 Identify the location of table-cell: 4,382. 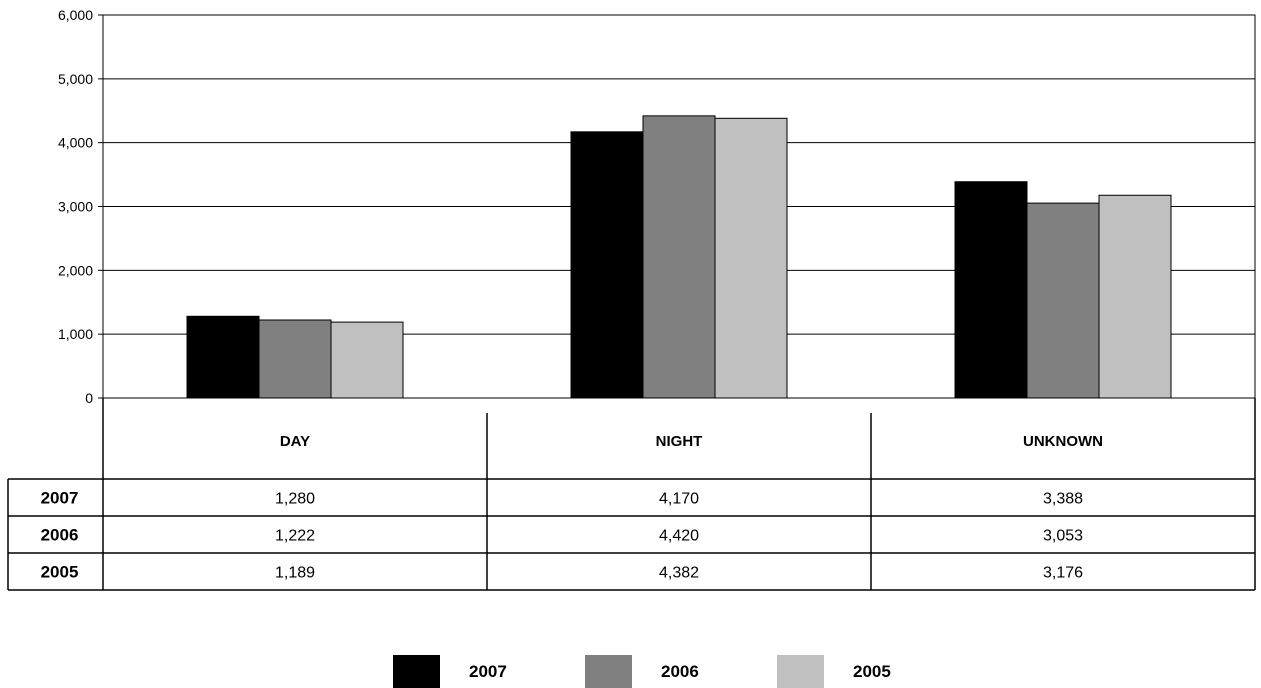
(679, 573).